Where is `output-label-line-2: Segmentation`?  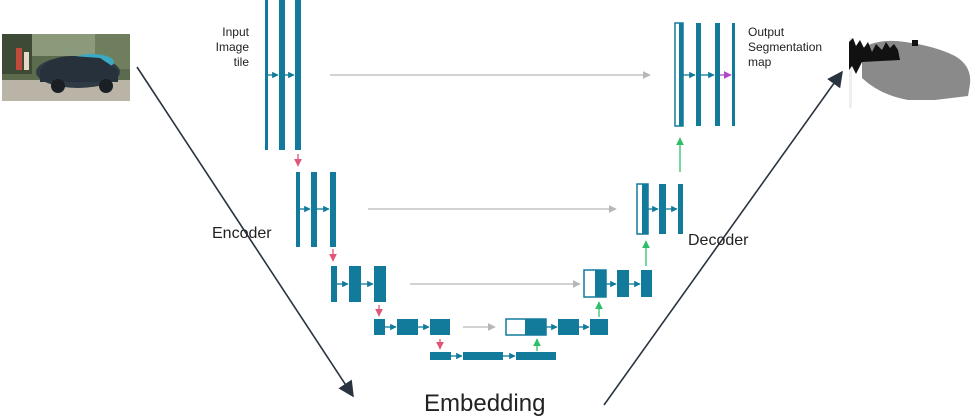
output-label-line-2: Segmentation is located at coordinates (785, 47).